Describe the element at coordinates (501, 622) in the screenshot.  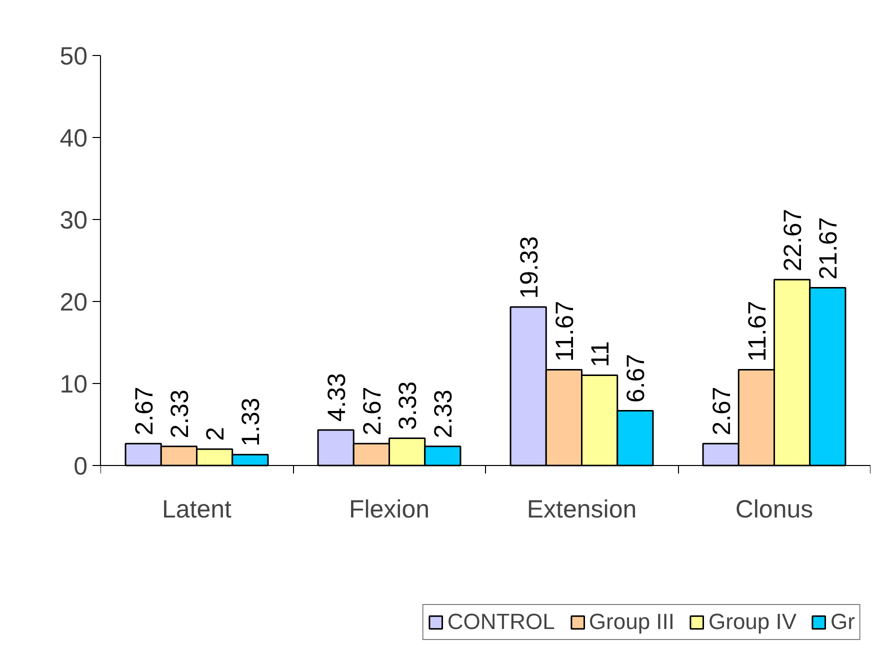
I see `legend-label: CONTROL` at that location.